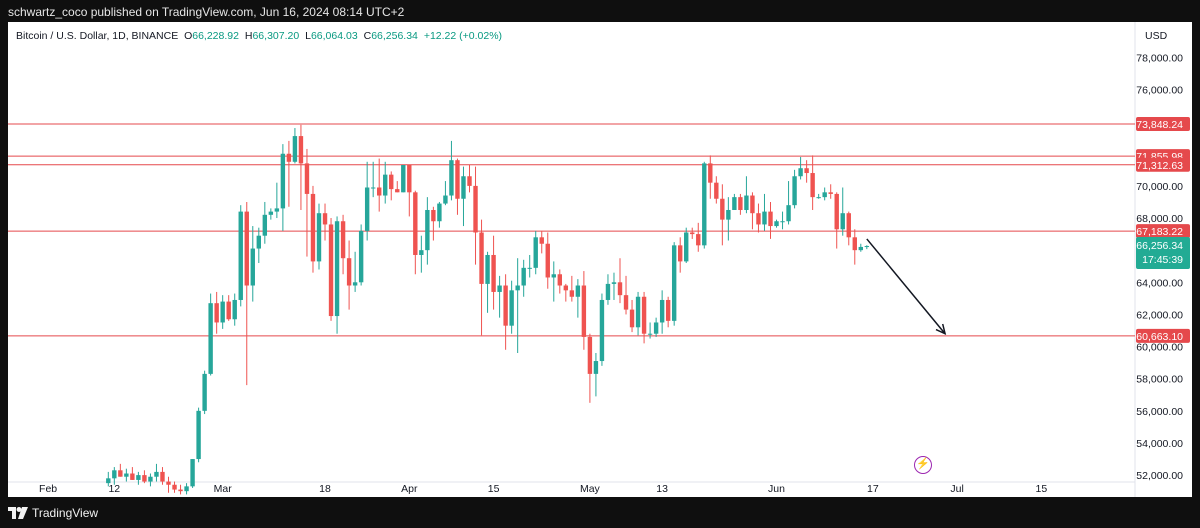 This screenshot has height=528, width=1200. I want to click on symbol-description: Bitcoin / U.S. Dollar, 1D, BINANCE, so click(97, 36).